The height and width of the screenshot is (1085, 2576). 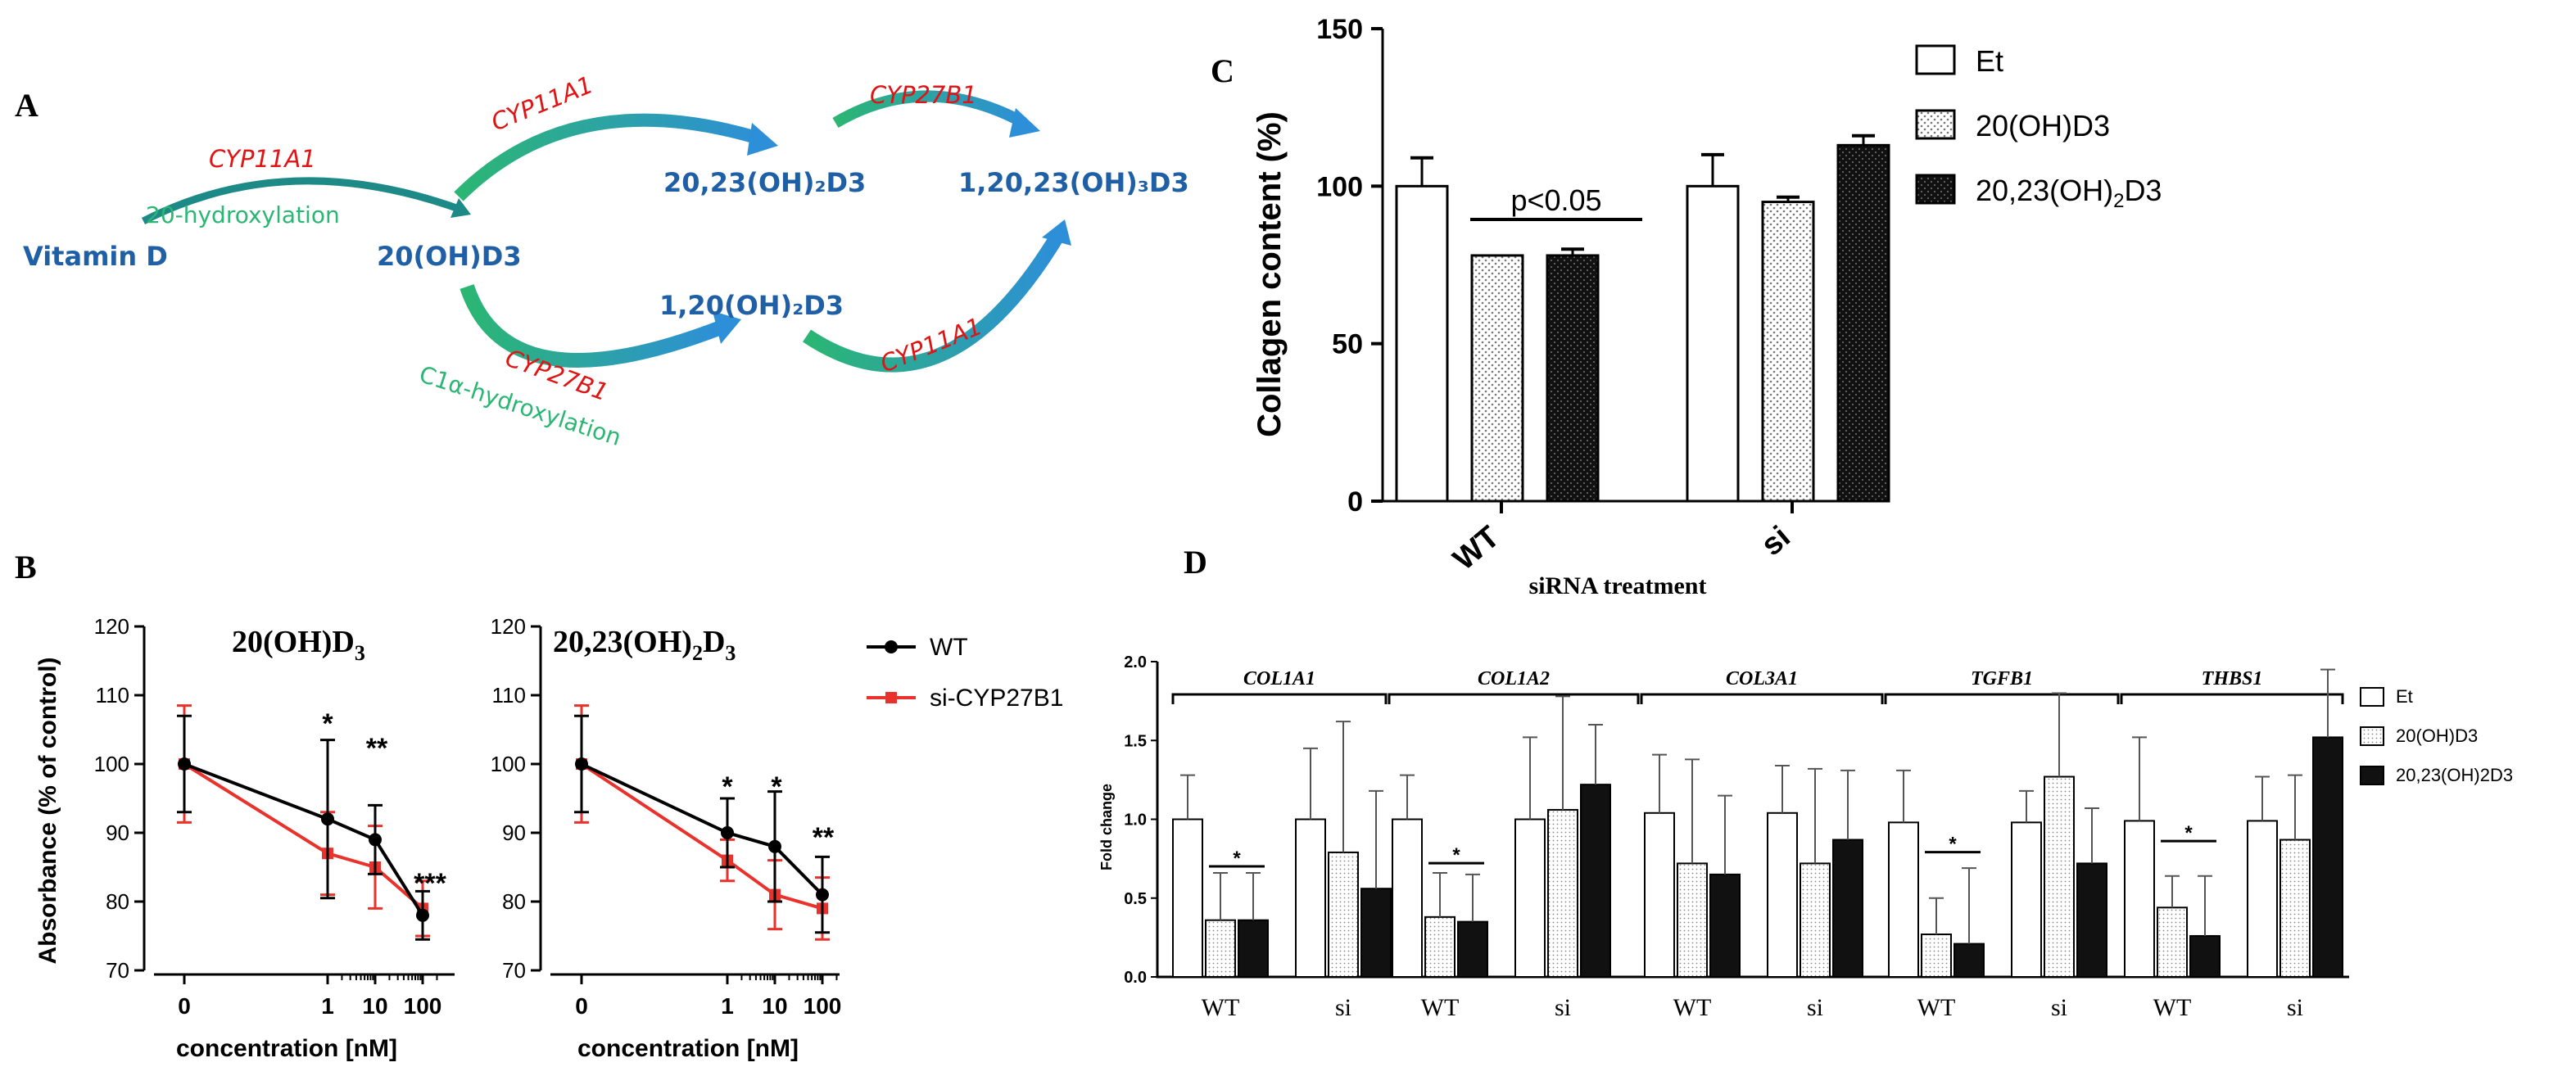 I want to click on y-tick-label: 110, so click(x=112, y=695).